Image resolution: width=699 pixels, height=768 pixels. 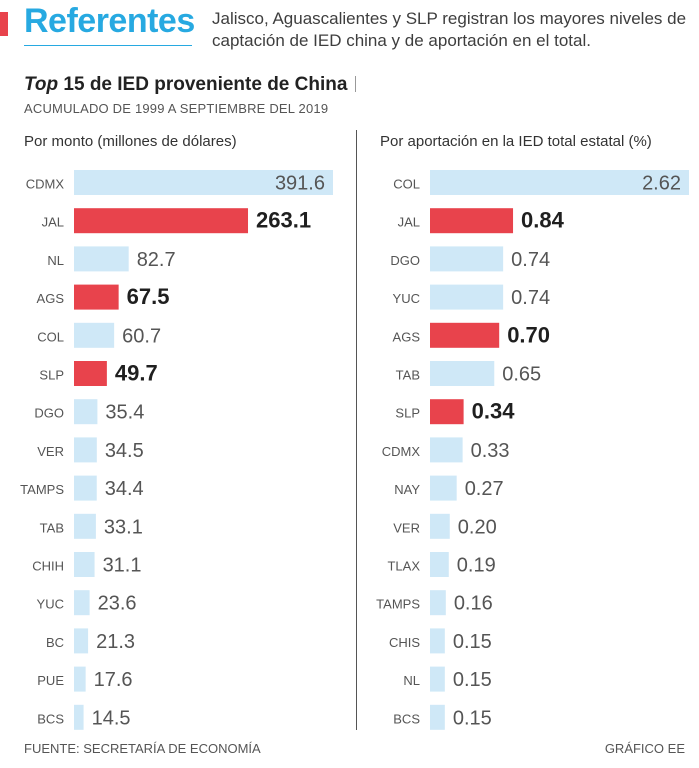 What do you see at coordinates (55, 260) in the screenshot?
I see `category-label-amount: NL` at bounding box center [55, 260].